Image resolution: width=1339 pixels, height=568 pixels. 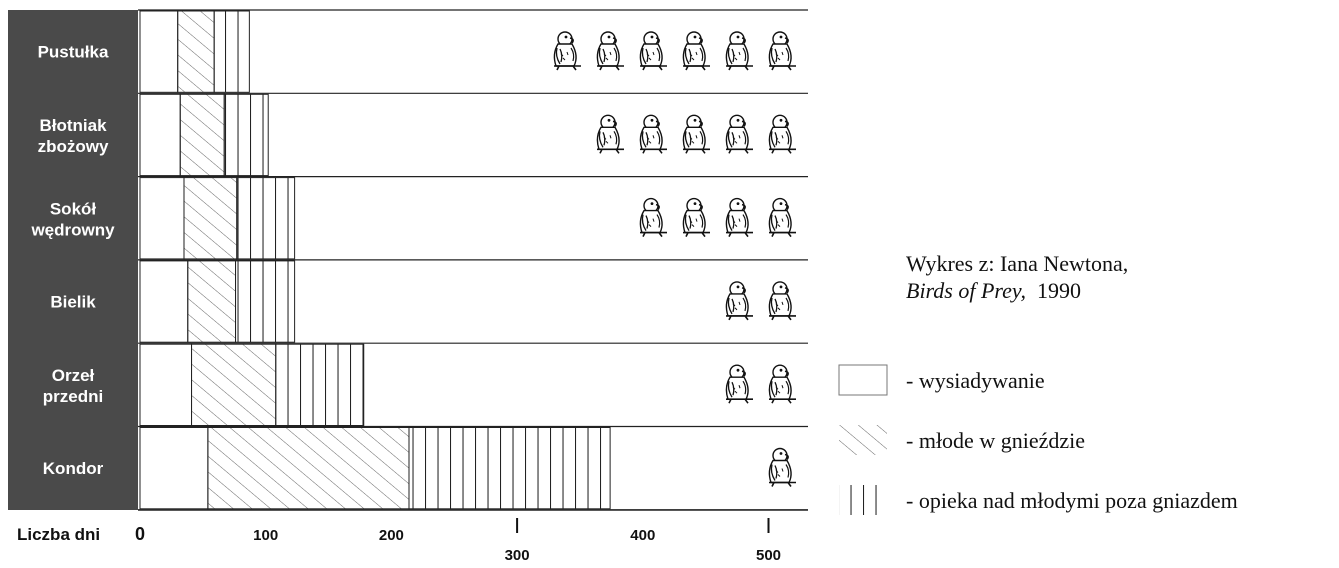 What do you see at coordinates (863, 440) in the screenshot?
I see `legend-swatch-diagonal` at bounding box center [863, 440].